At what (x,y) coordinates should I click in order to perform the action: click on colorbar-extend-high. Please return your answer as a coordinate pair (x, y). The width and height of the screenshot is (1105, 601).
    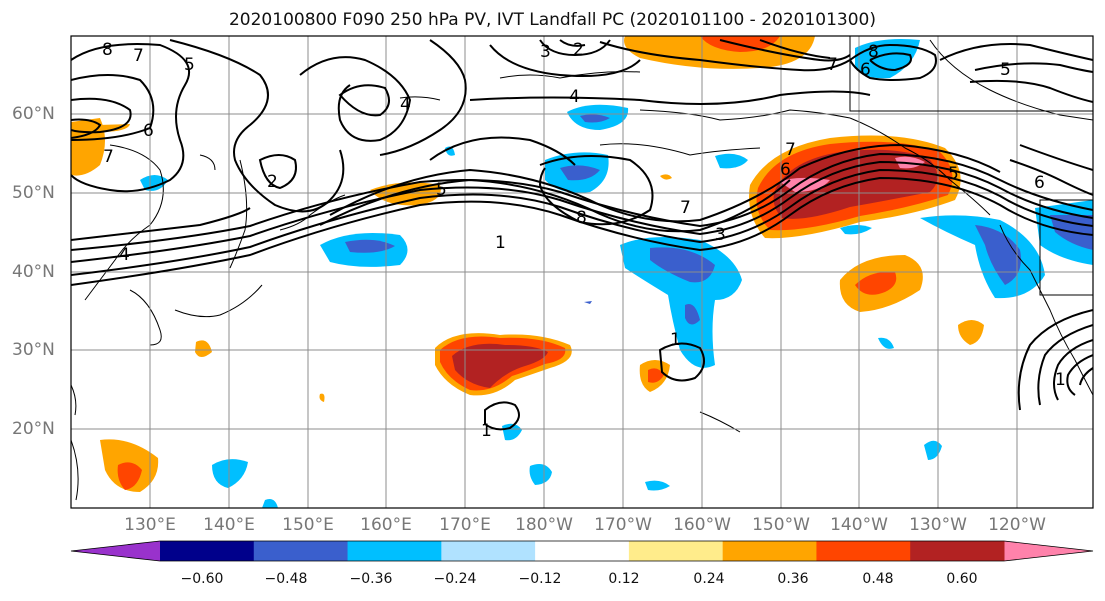
    Looking at the image, I should click on (1048, 551).